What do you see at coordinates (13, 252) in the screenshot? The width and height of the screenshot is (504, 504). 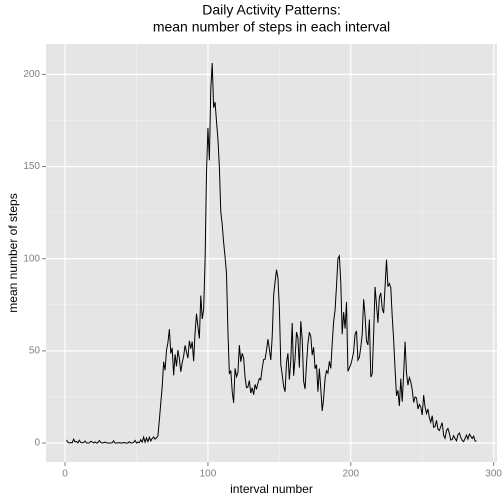 I see `y-axis-title: mean number of steps` at bounding box center [13, 252].